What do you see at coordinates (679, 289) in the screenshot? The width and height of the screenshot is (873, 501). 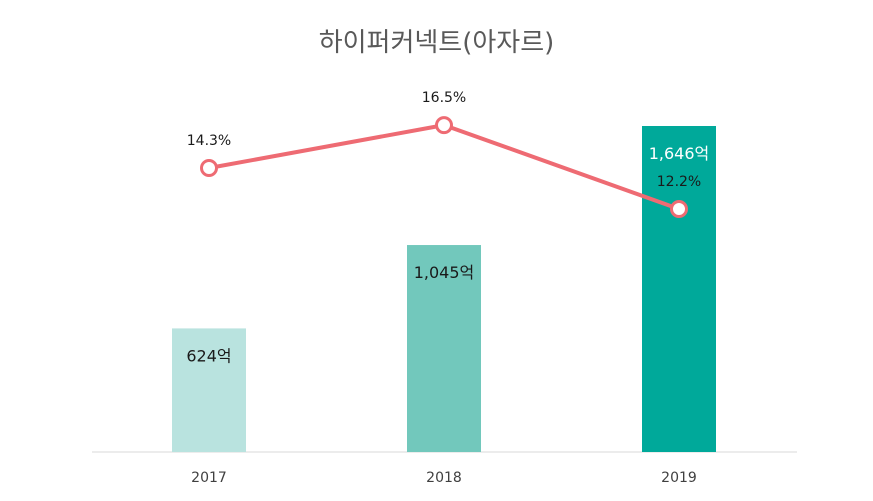 I see `bar-2019` at bounding box center [679, 289].